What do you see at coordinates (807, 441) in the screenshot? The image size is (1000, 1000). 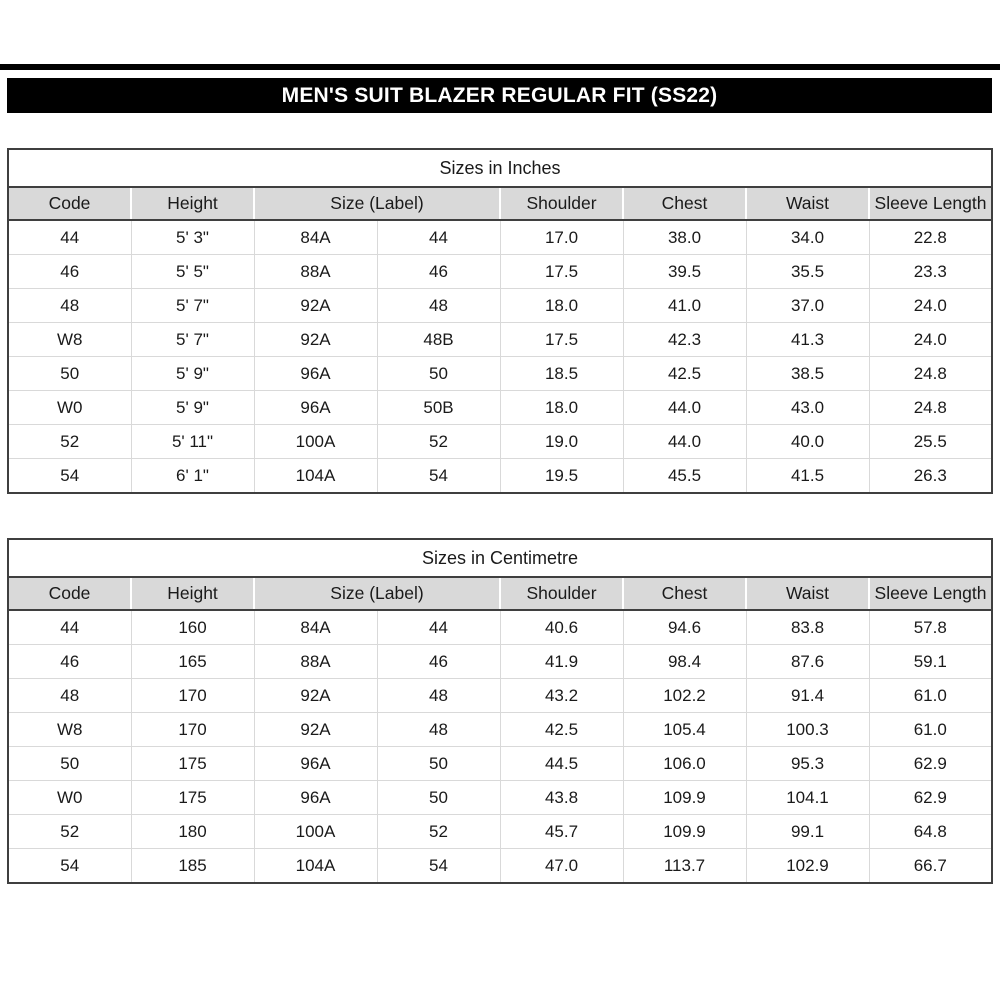 I see `cell: 40.0` at bounding box center [807, 441].